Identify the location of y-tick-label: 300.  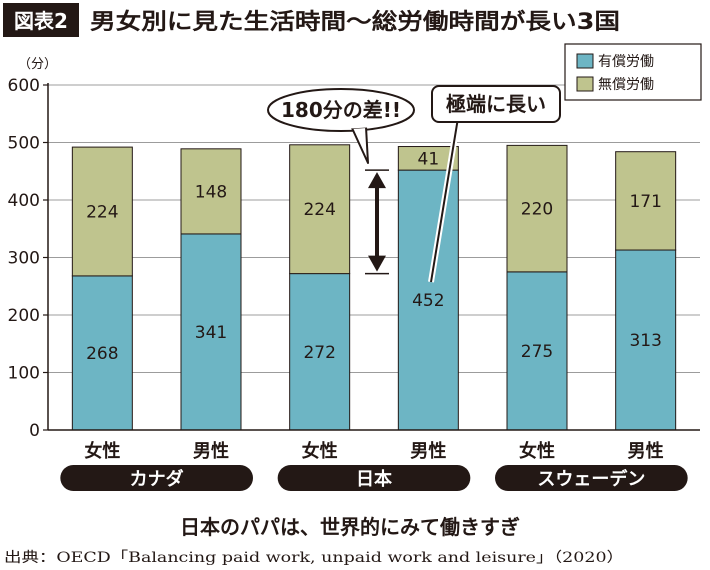
(24, 259).